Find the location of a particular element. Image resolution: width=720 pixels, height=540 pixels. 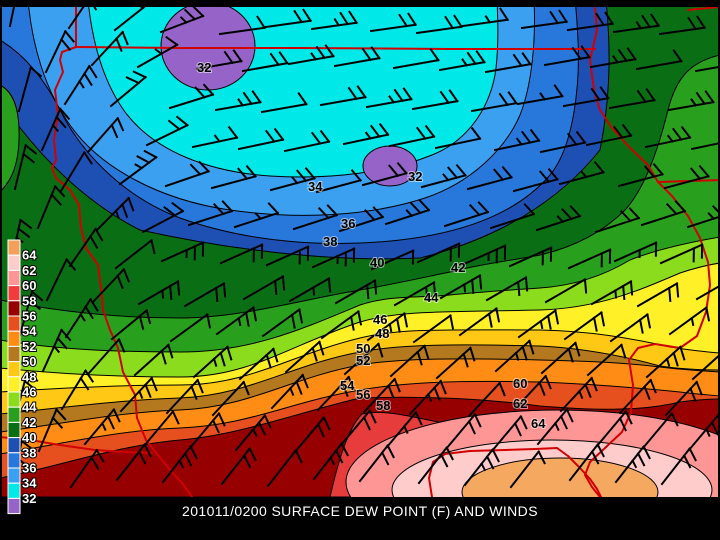

colorbar-label-36: 36 is located at coordinates (29, 468).